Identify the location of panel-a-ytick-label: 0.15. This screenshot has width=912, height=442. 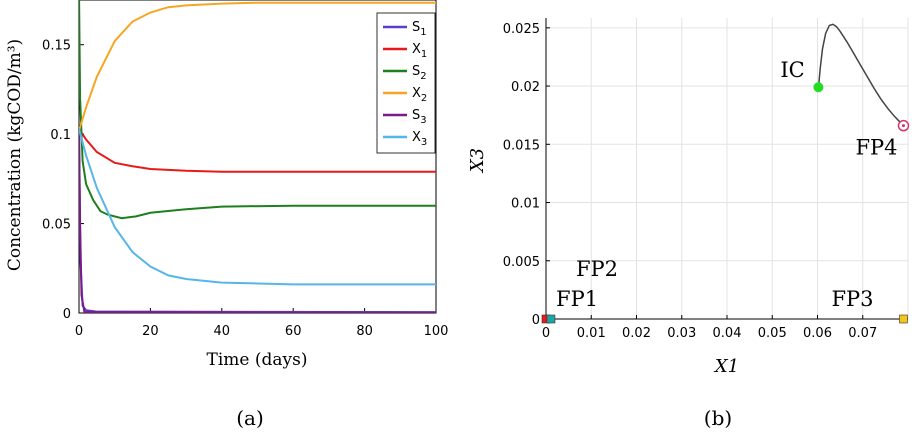
(56, 46).